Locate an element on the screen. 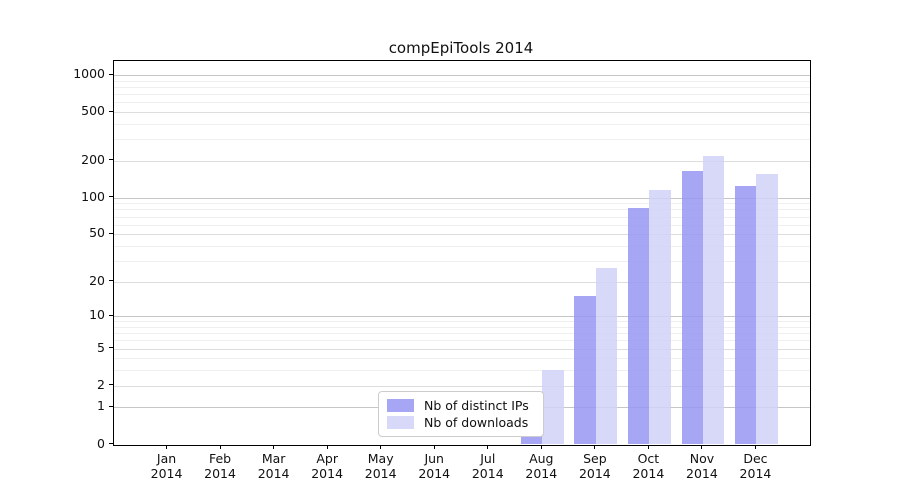  x-tick-mark-sep is located at coordinates (595, 446).